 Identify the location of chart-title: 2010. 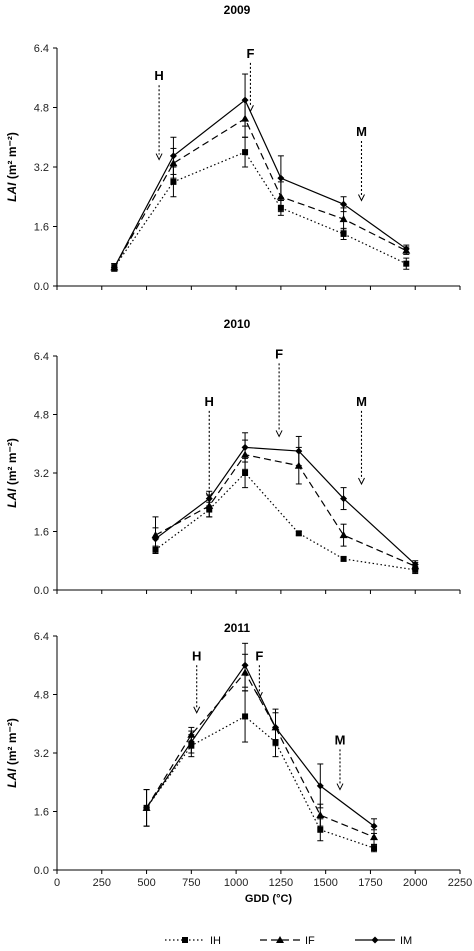
(237, 324).